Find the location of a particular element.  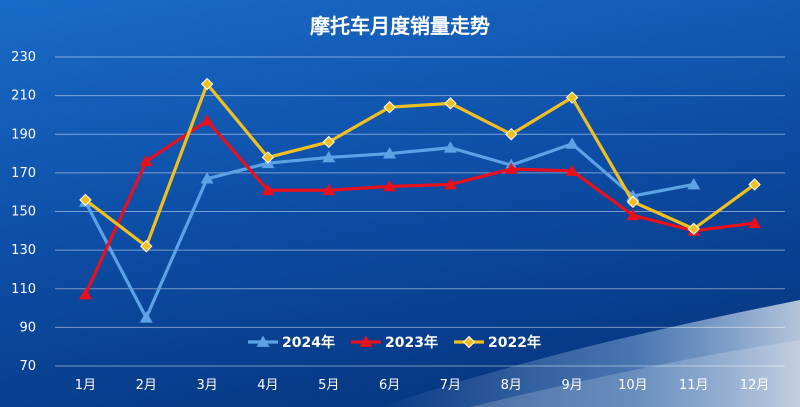

background-swoosh-inner is located at coordinates (635, 373).